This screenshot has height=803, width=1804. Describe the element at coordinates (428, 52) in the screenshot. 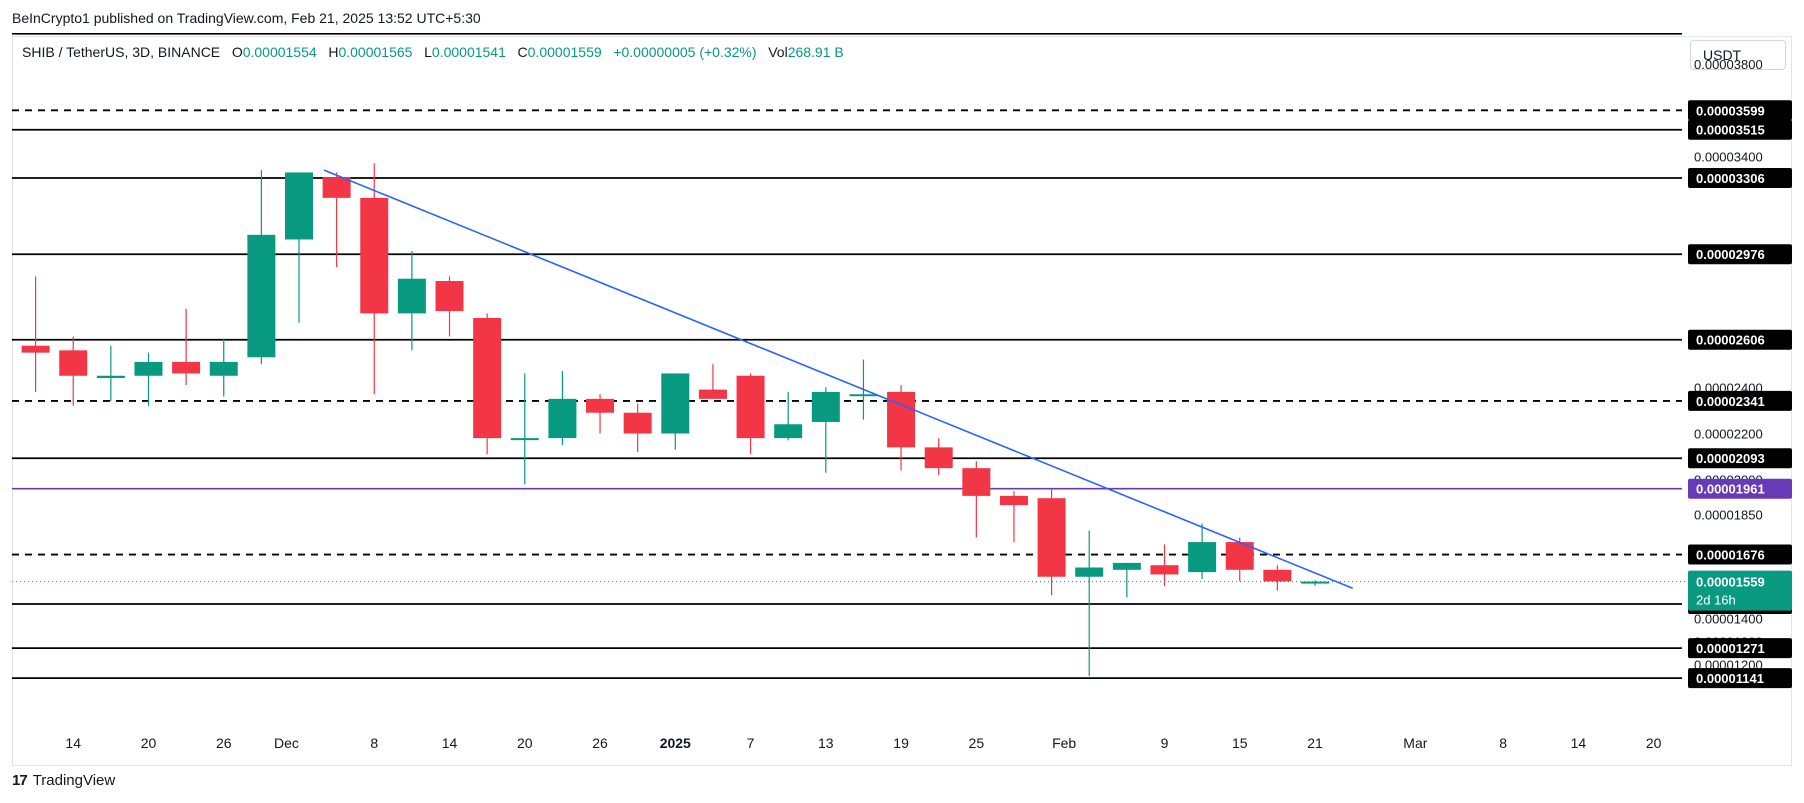

I see `low-label: L` at that location.